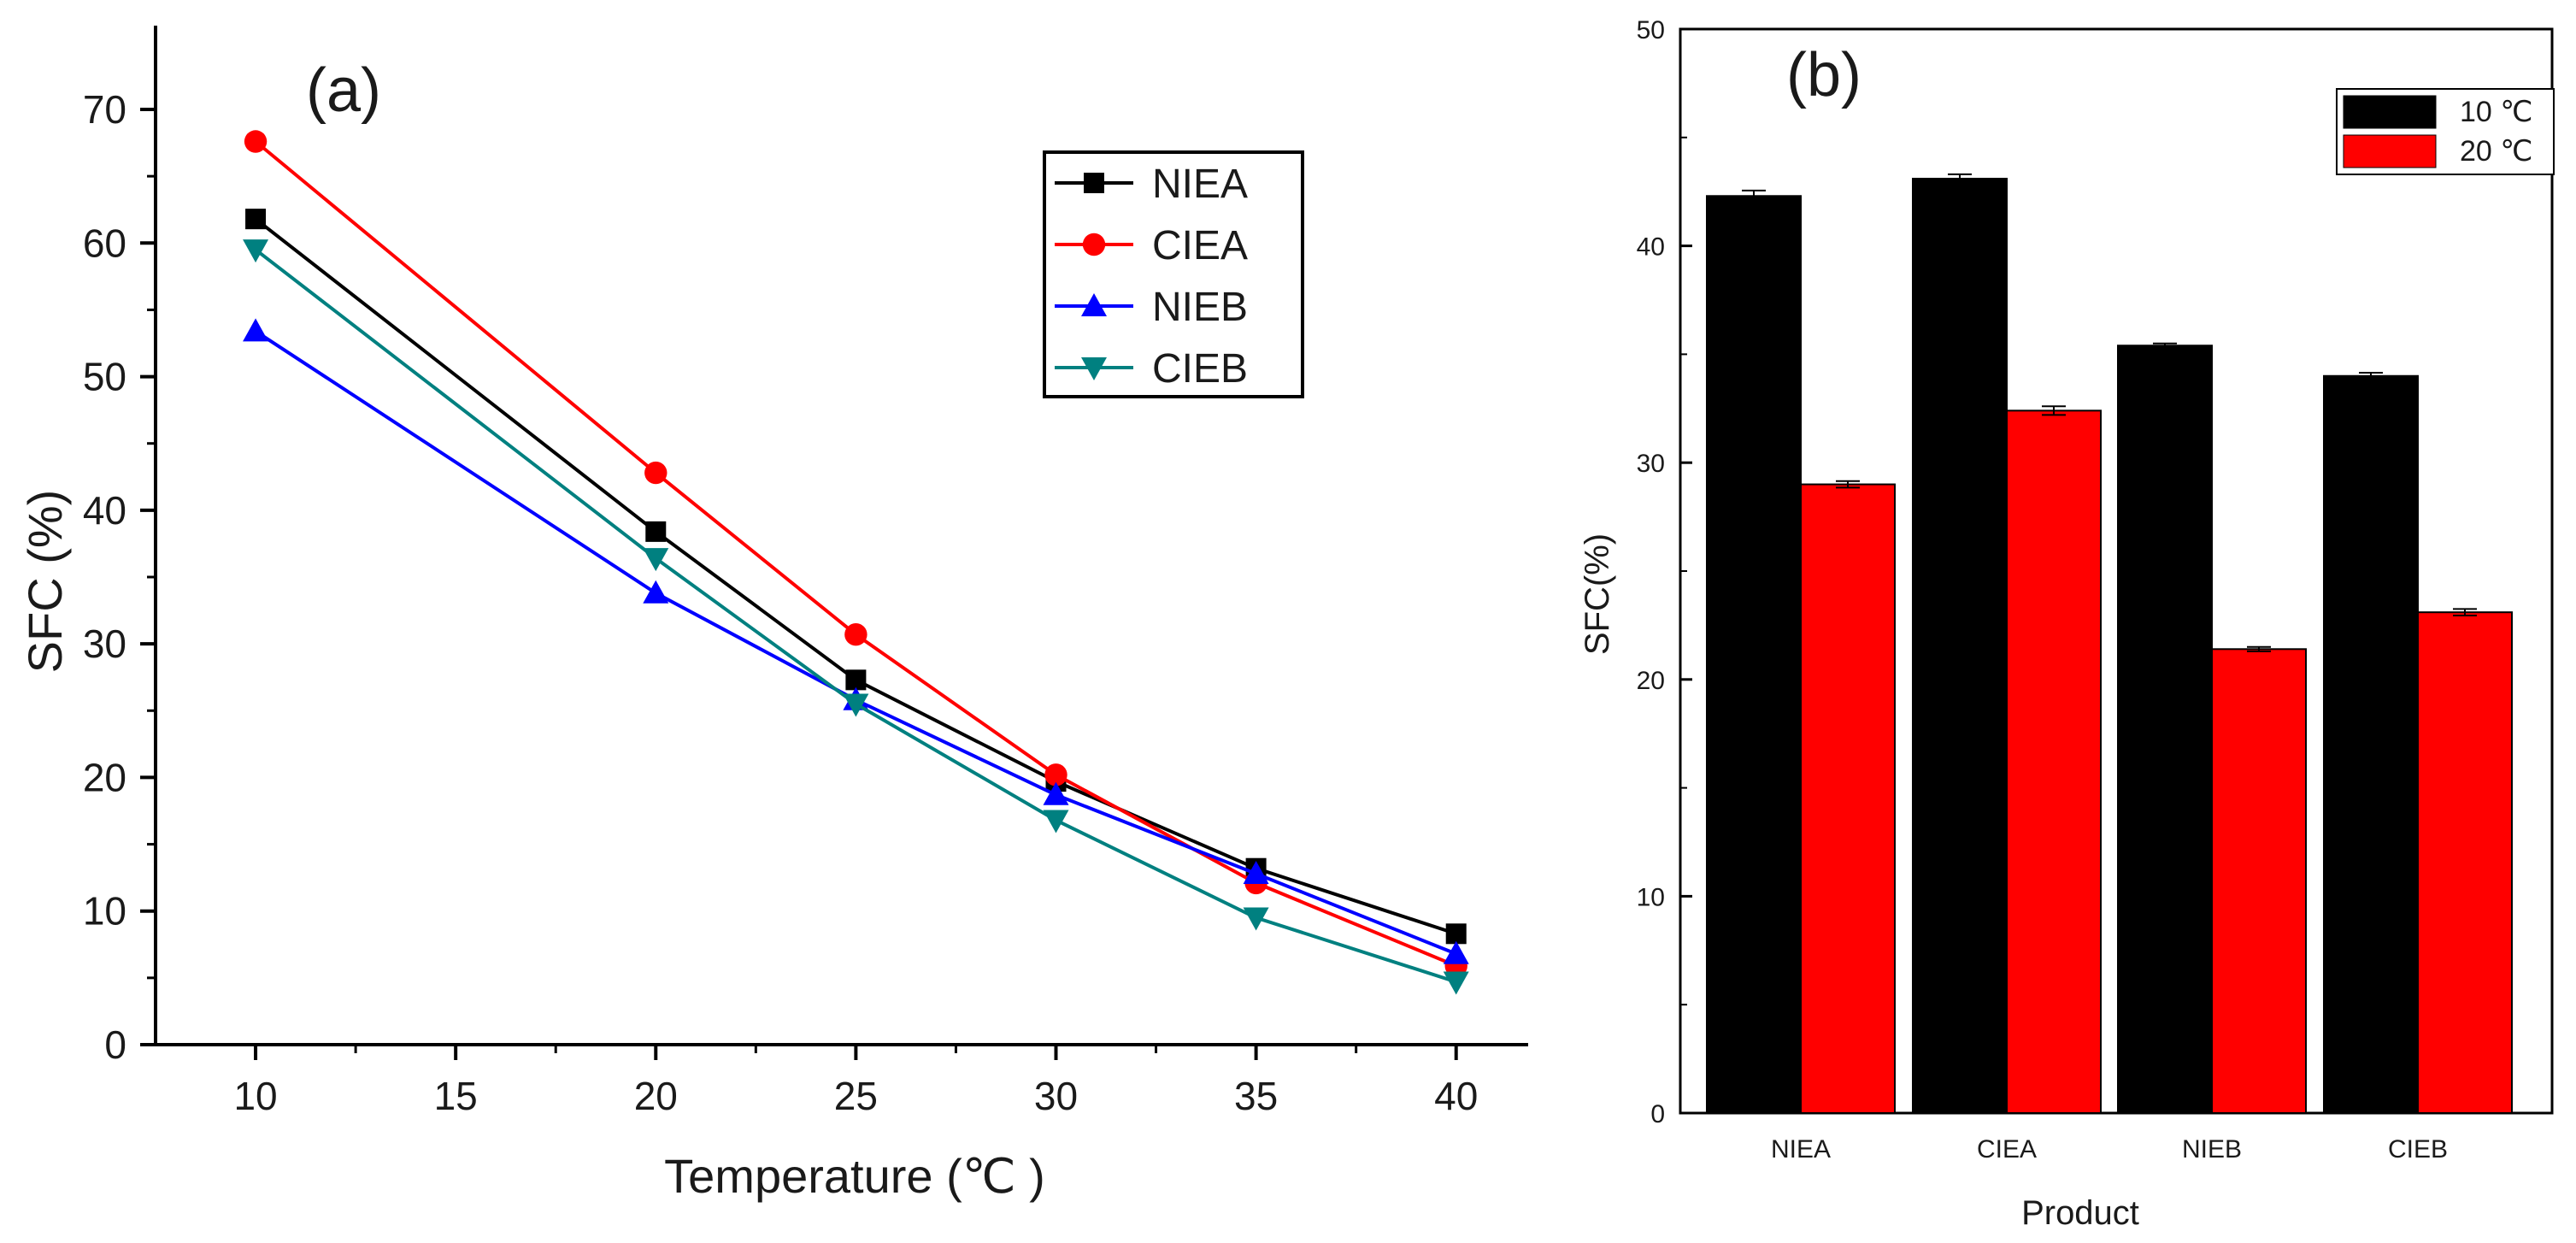  Describe the element at coordinates (1200, 307) in the screenshot. I see `legend-label: NIEB` at that location.